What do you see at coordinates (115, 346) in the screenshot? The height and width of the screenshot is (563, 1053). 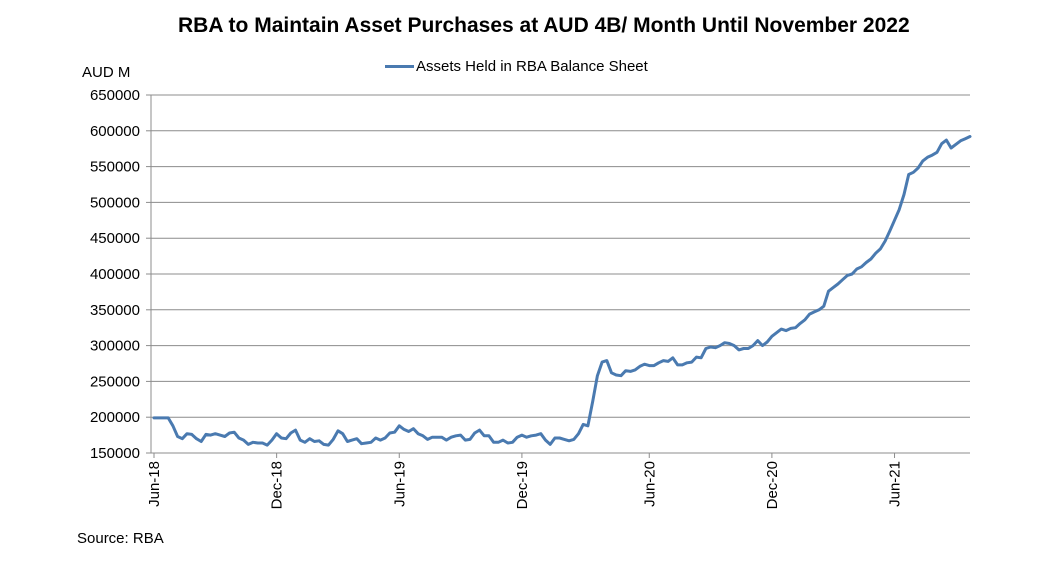 I see `y-tick-label: 300000` at bounding box center [115, 346].